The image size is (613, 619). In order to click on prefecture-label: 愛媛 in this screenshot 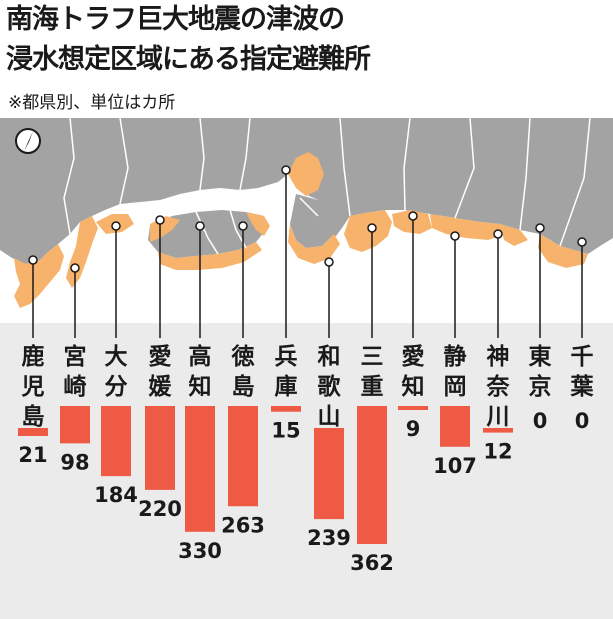, I will do `click(161, 372)`.